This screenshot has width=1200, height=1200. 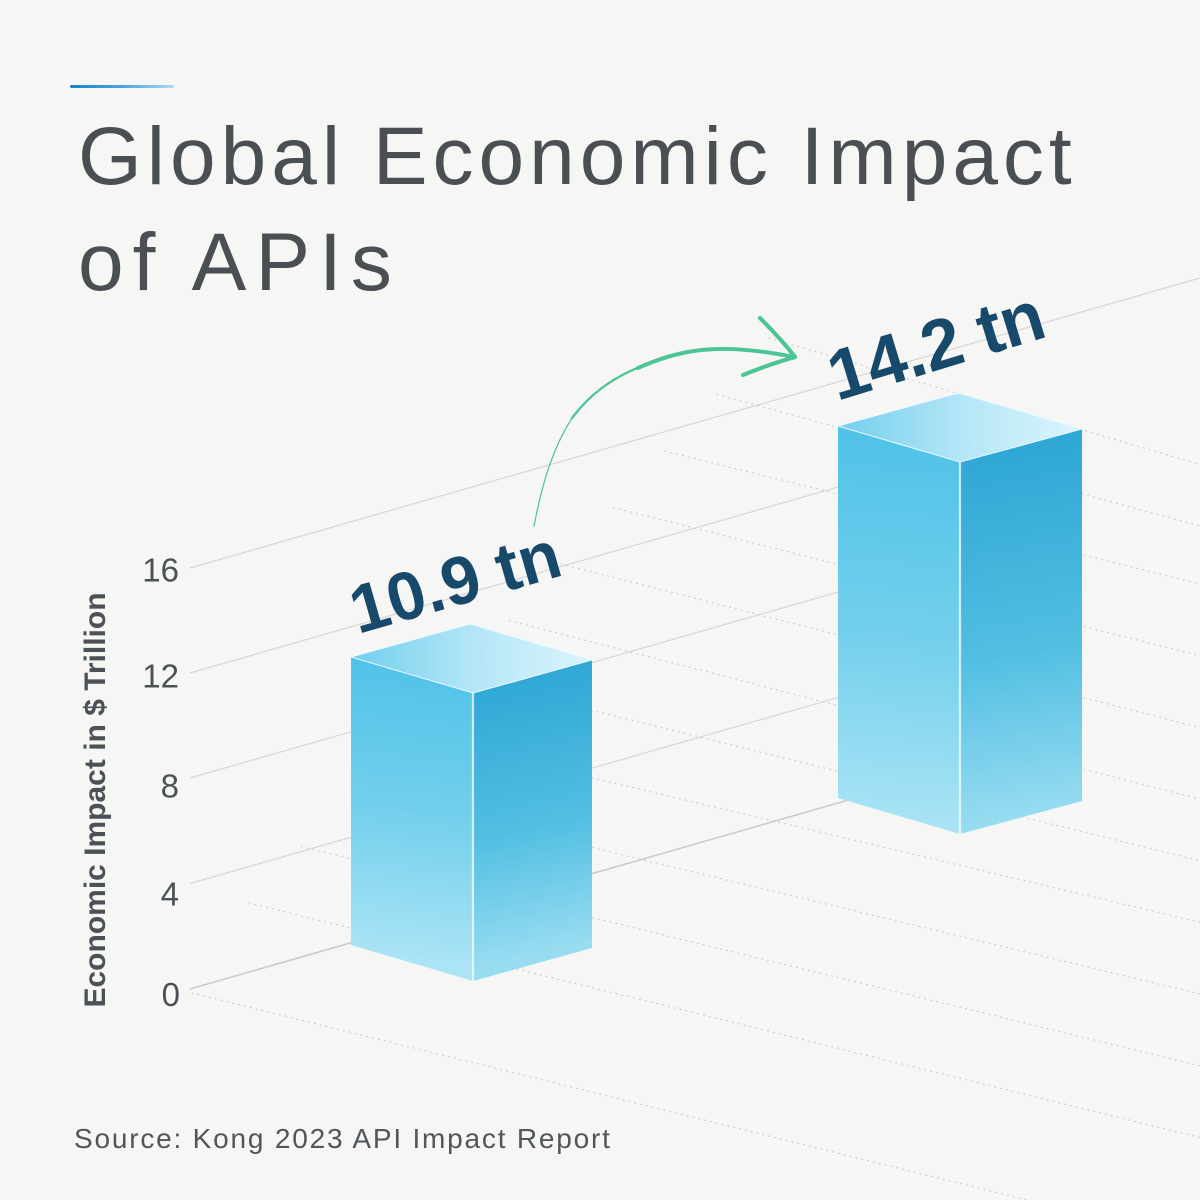 What do you see at coordinates (160, 675) in the screenshot?
I see `svg-text: 12` at bounding box center [160, 675].